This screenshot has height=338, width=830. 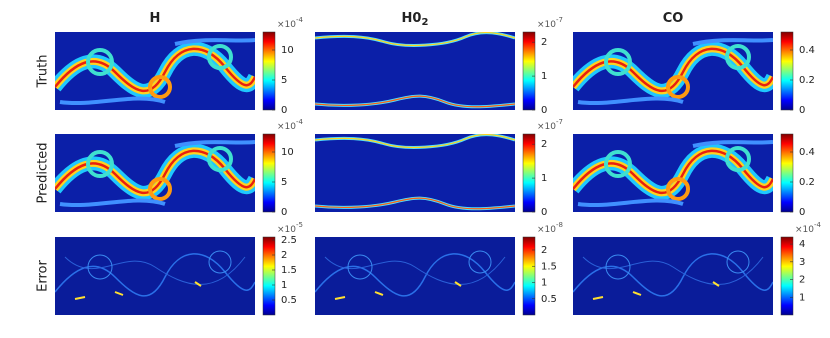 I want to click on panel-title: CO, so click(x=673, y=18).